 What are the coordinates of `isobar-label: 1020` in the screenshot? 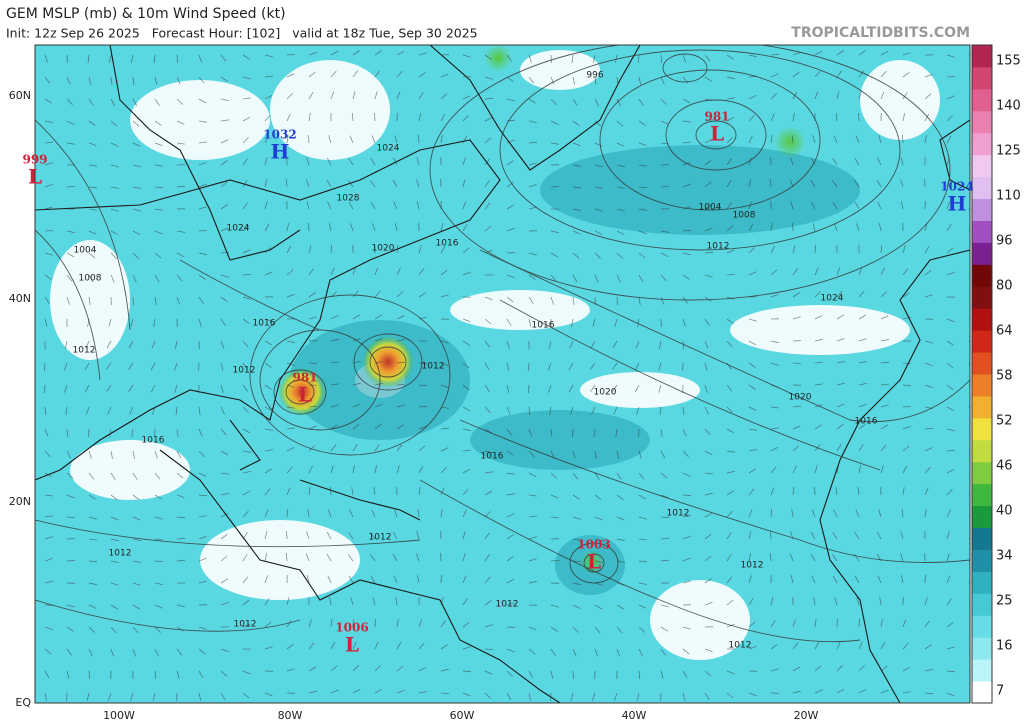 It's located at (383, 249).